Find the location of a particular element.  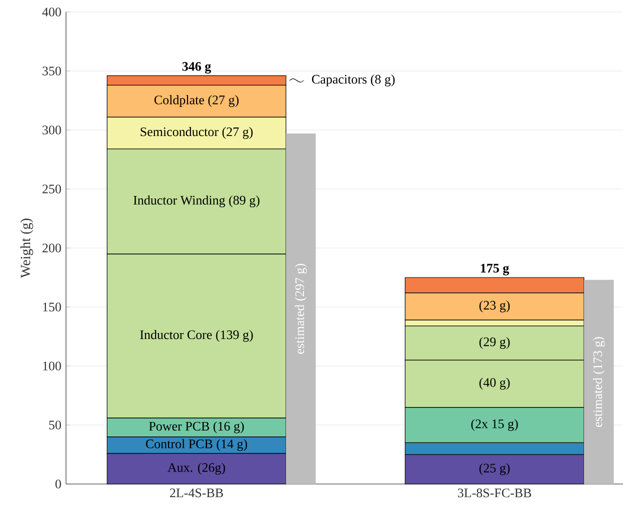

data-label: estimated (173 g) is located at coordinates (598, 381).